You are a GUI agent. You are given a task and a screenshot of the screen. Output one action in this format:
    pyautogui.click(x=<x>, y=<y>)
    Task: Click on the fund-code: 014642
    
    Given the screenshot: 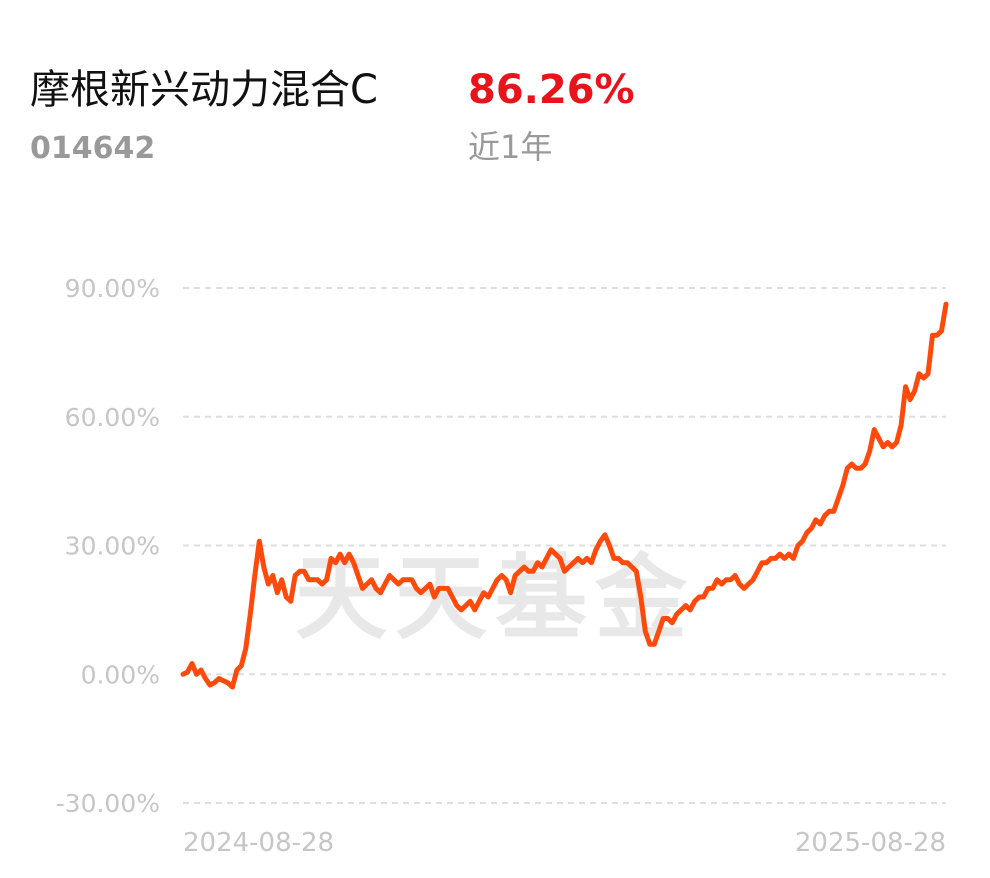 What is the action you would take?
    pyautogui.click(x=92, y=148)
    